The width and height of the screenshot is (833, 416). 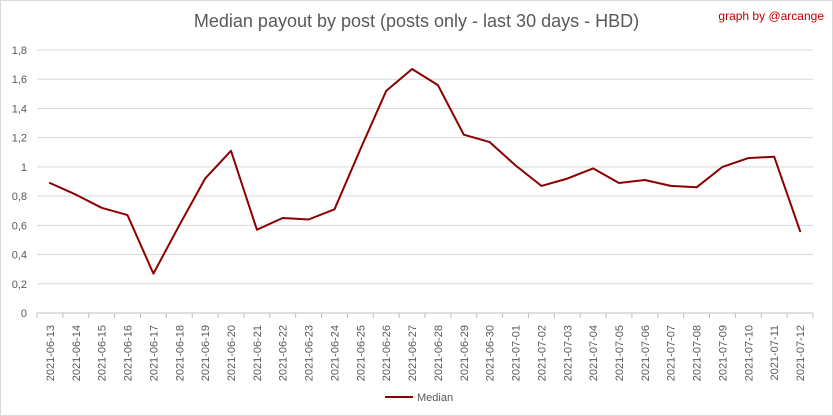 What do you see at coordinates (387, 353) in the screenshot?
I see `x-tick-label: 2021-06-26` at bounding box center [387, 353].